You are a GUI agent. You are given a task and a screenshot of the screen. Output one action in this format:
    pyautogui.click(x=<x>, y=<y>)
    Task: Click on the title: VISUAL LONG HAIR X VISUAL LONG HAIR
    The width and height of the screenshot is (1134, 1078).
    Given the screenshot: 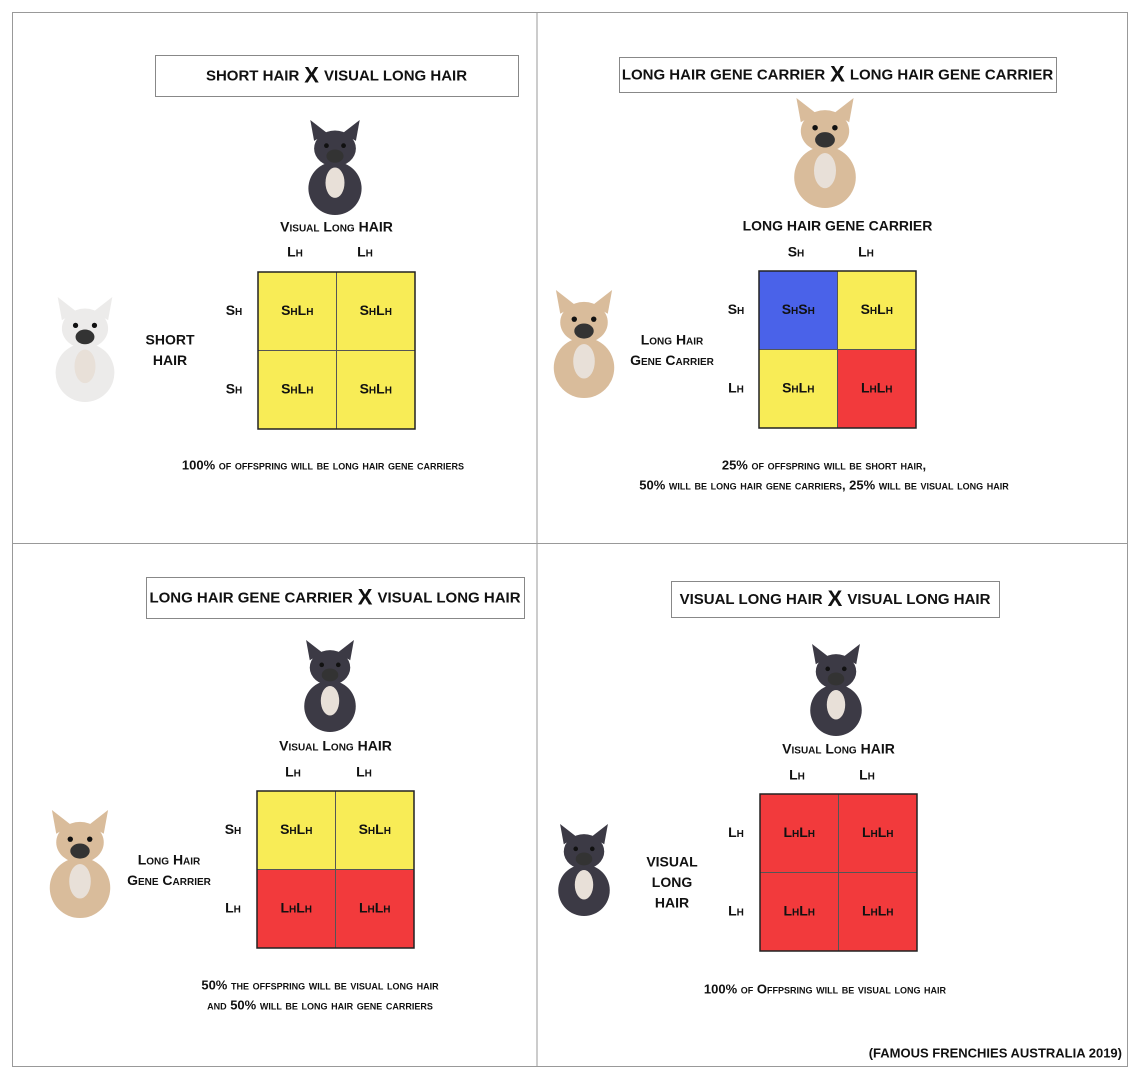 What is the action you would take?
    pyautogui.click(x=835, y=598)
    